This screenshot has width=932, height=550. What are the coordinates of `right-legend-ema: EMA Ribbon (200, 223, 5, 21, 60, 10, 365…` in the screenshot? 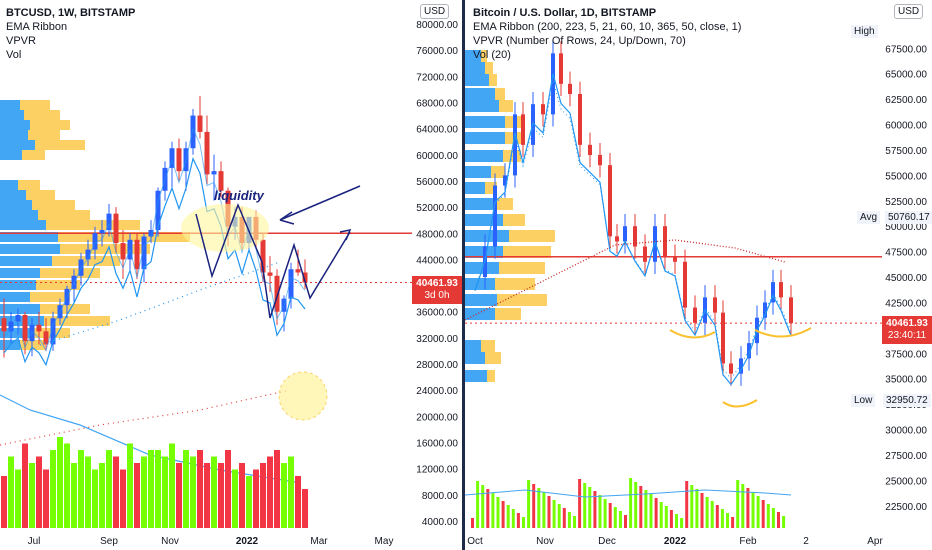 It's located at (607, 27).